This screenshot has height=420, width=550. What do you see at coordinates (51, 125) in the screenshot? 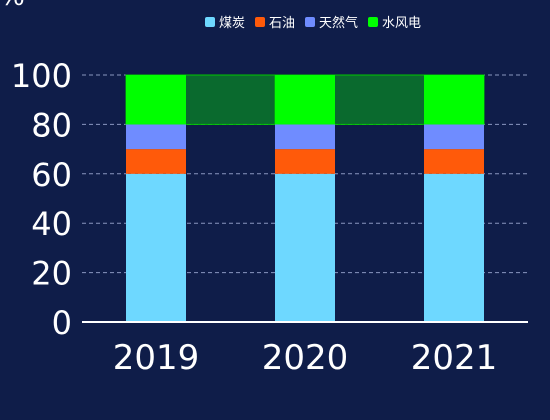
I see `y-tick-label: 80` at bounding box center [51, 125].